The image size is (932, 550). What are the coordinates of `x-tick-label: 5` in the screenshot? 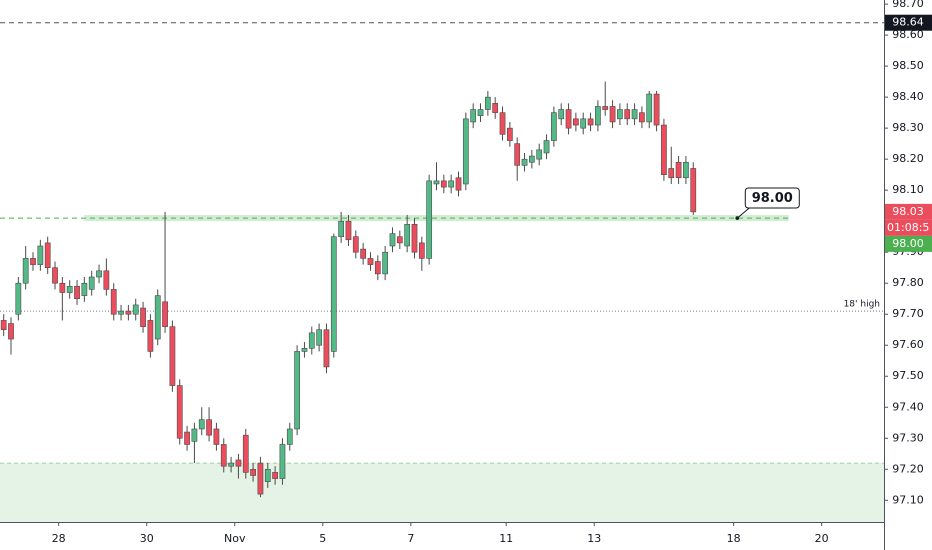 It's located at (322, 538).